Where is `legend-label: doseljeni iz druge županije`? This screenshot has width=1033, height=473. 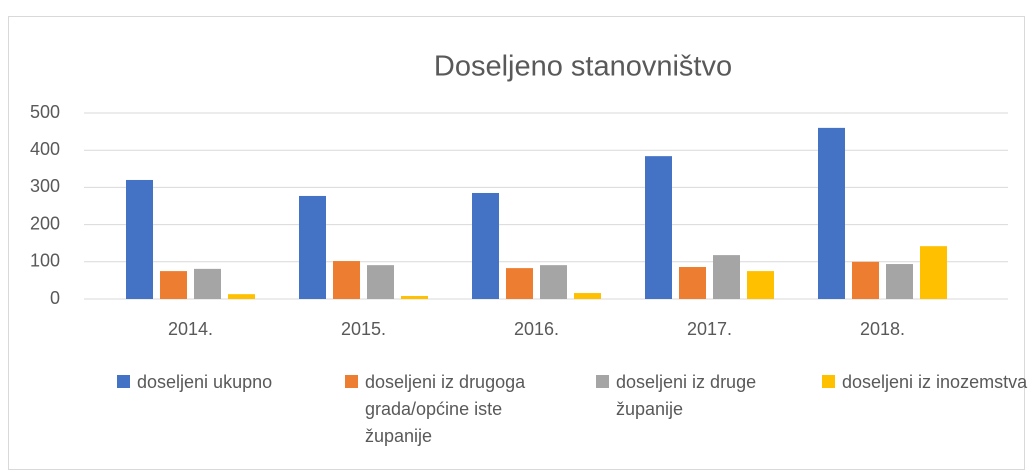
legend-label: doseljeni iz druge županije is located at coordinates (686, 395).